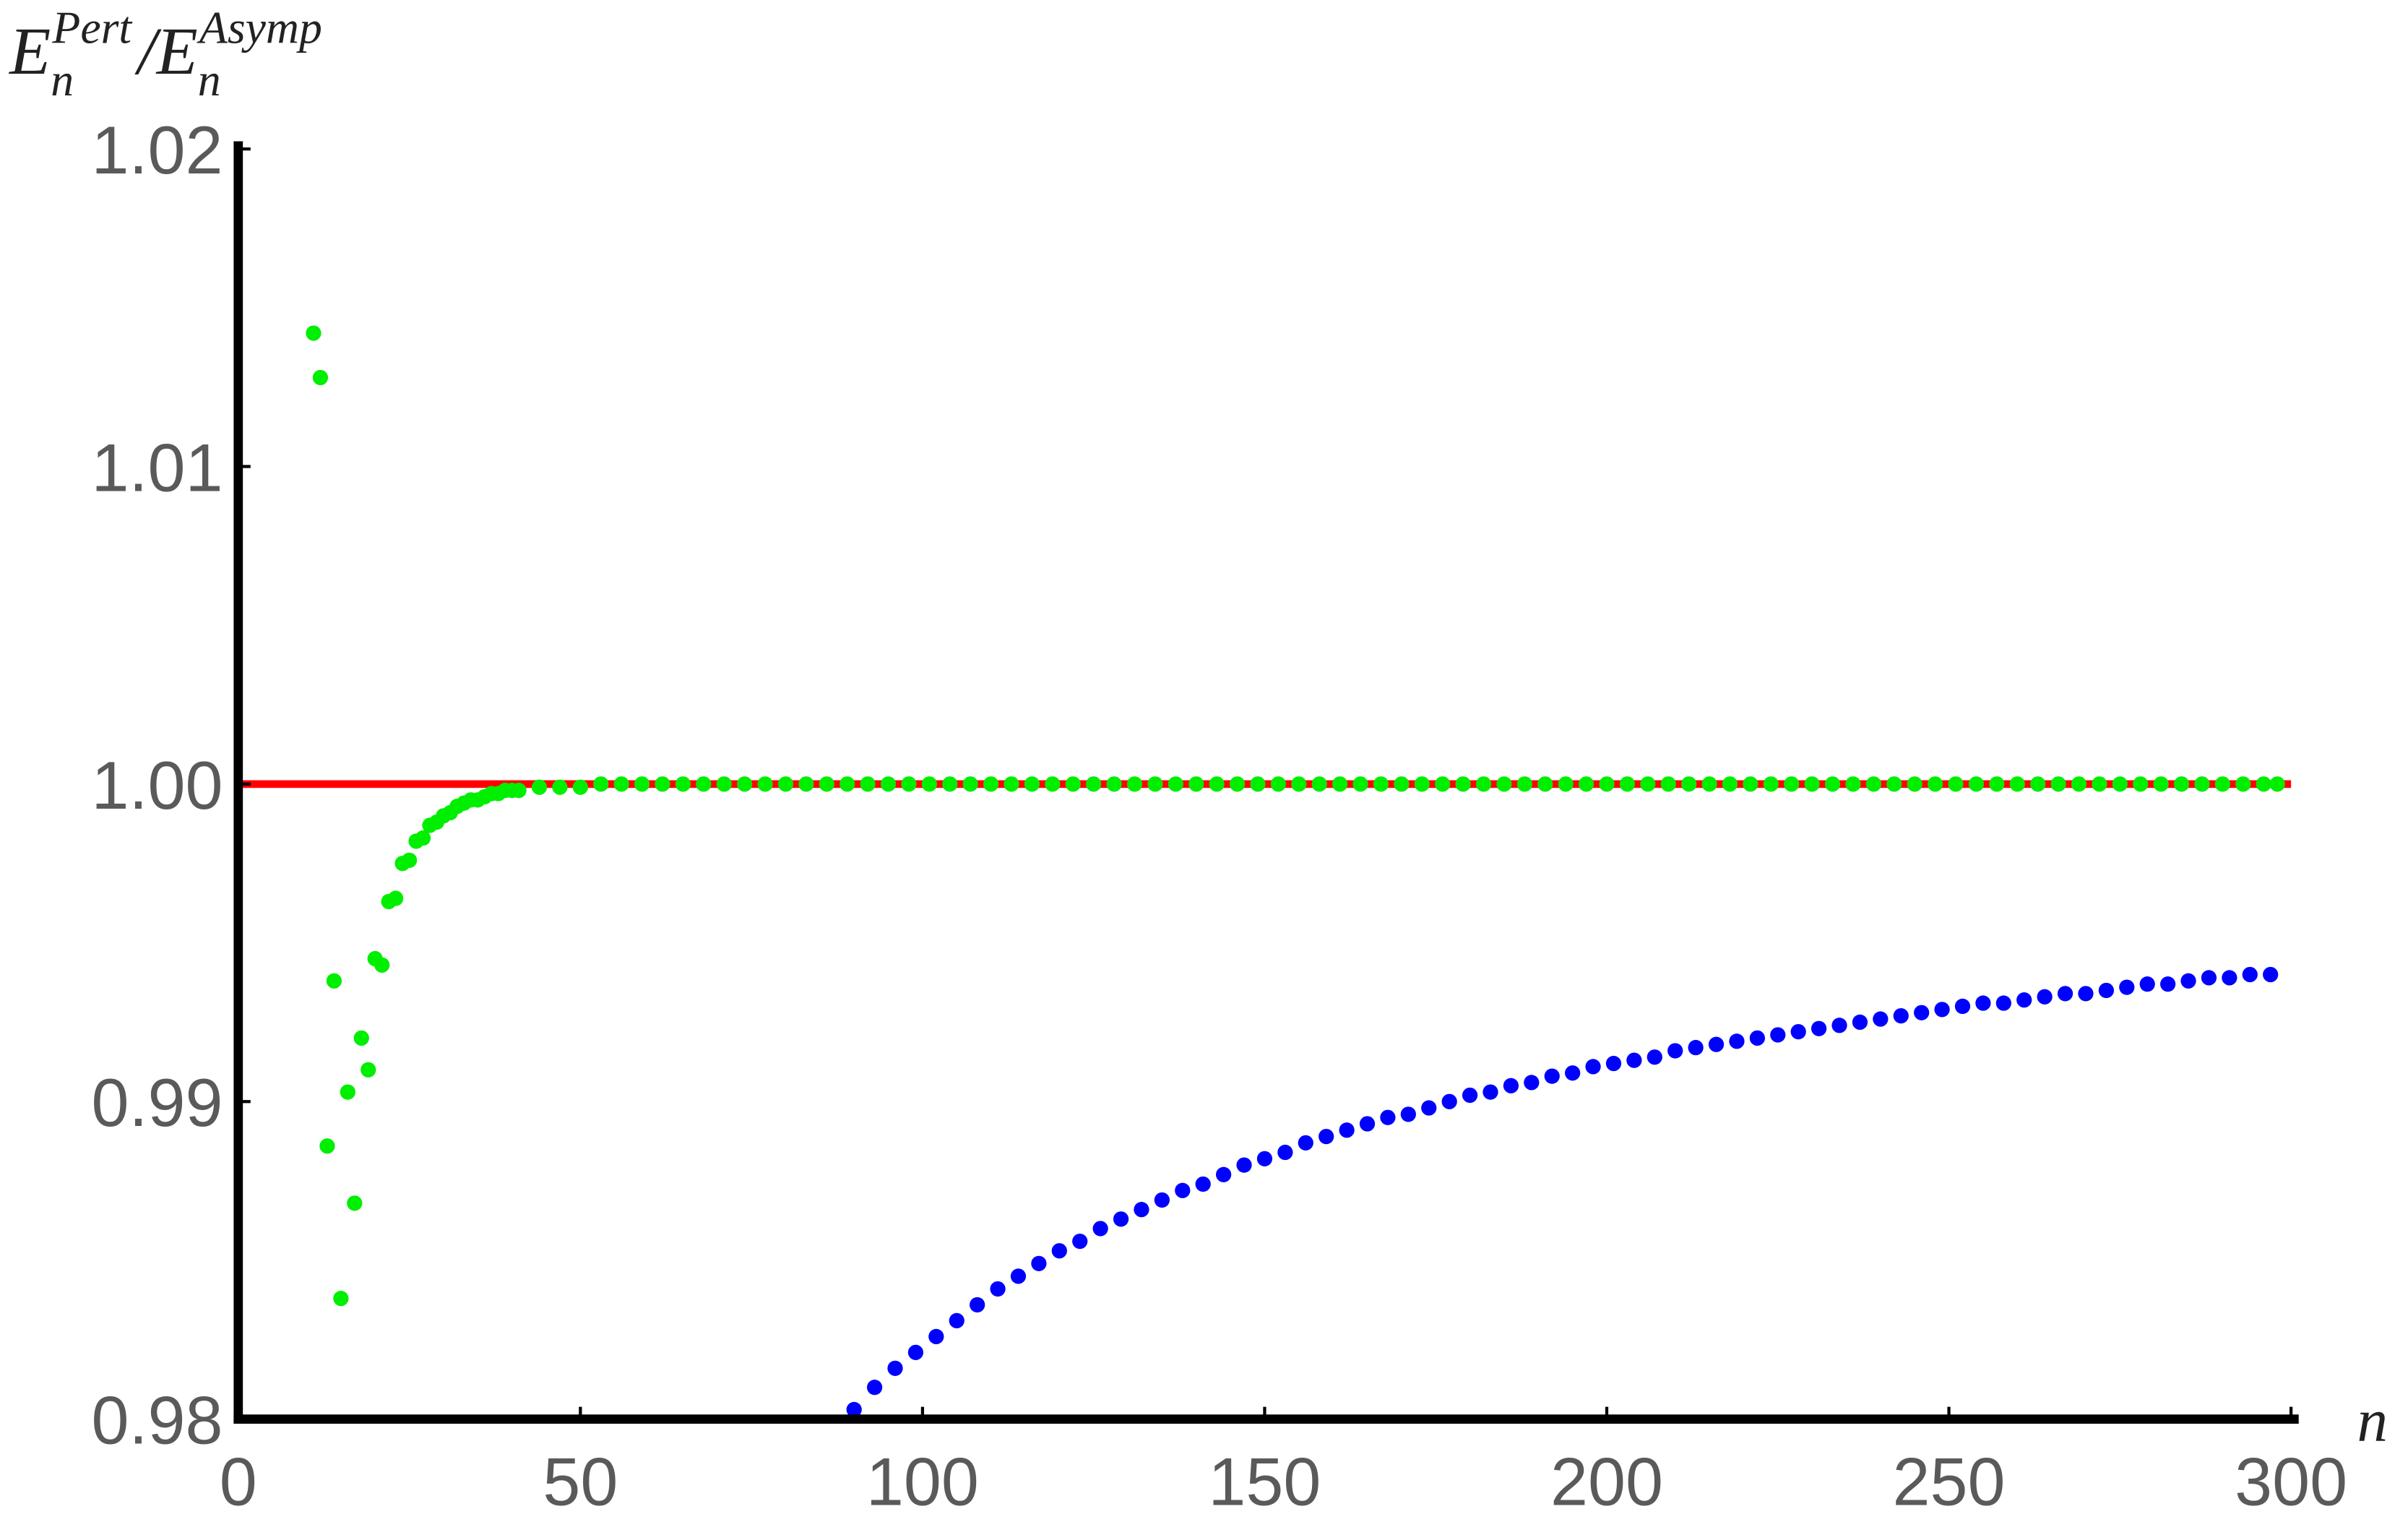  Describe the element at coordinates (580, 1482) in the screenshot. I see `x-tick-label: 50` at that location.